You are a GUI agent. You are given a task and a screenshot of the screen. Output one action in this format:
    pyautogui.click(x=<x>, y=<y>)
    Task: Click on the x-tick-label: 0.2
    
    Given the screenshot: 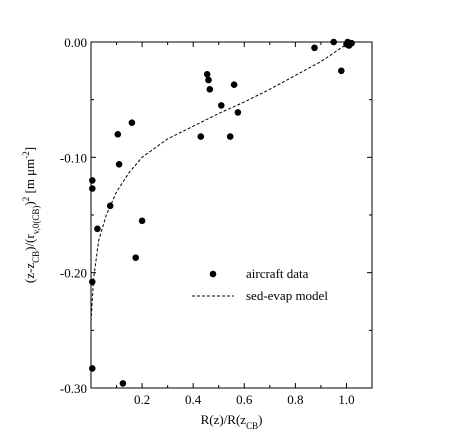 What is the action you would take?
    pyautogui.click(x=142, y=399)
    